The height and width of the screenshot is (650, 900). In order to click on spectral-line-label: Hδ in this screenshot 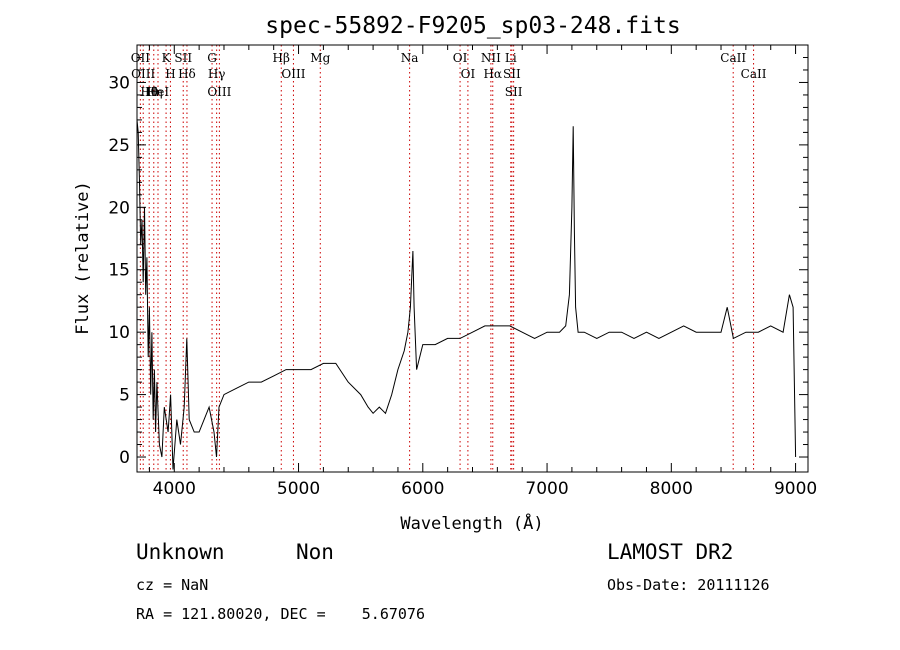, I will do `click(187, 74)`.